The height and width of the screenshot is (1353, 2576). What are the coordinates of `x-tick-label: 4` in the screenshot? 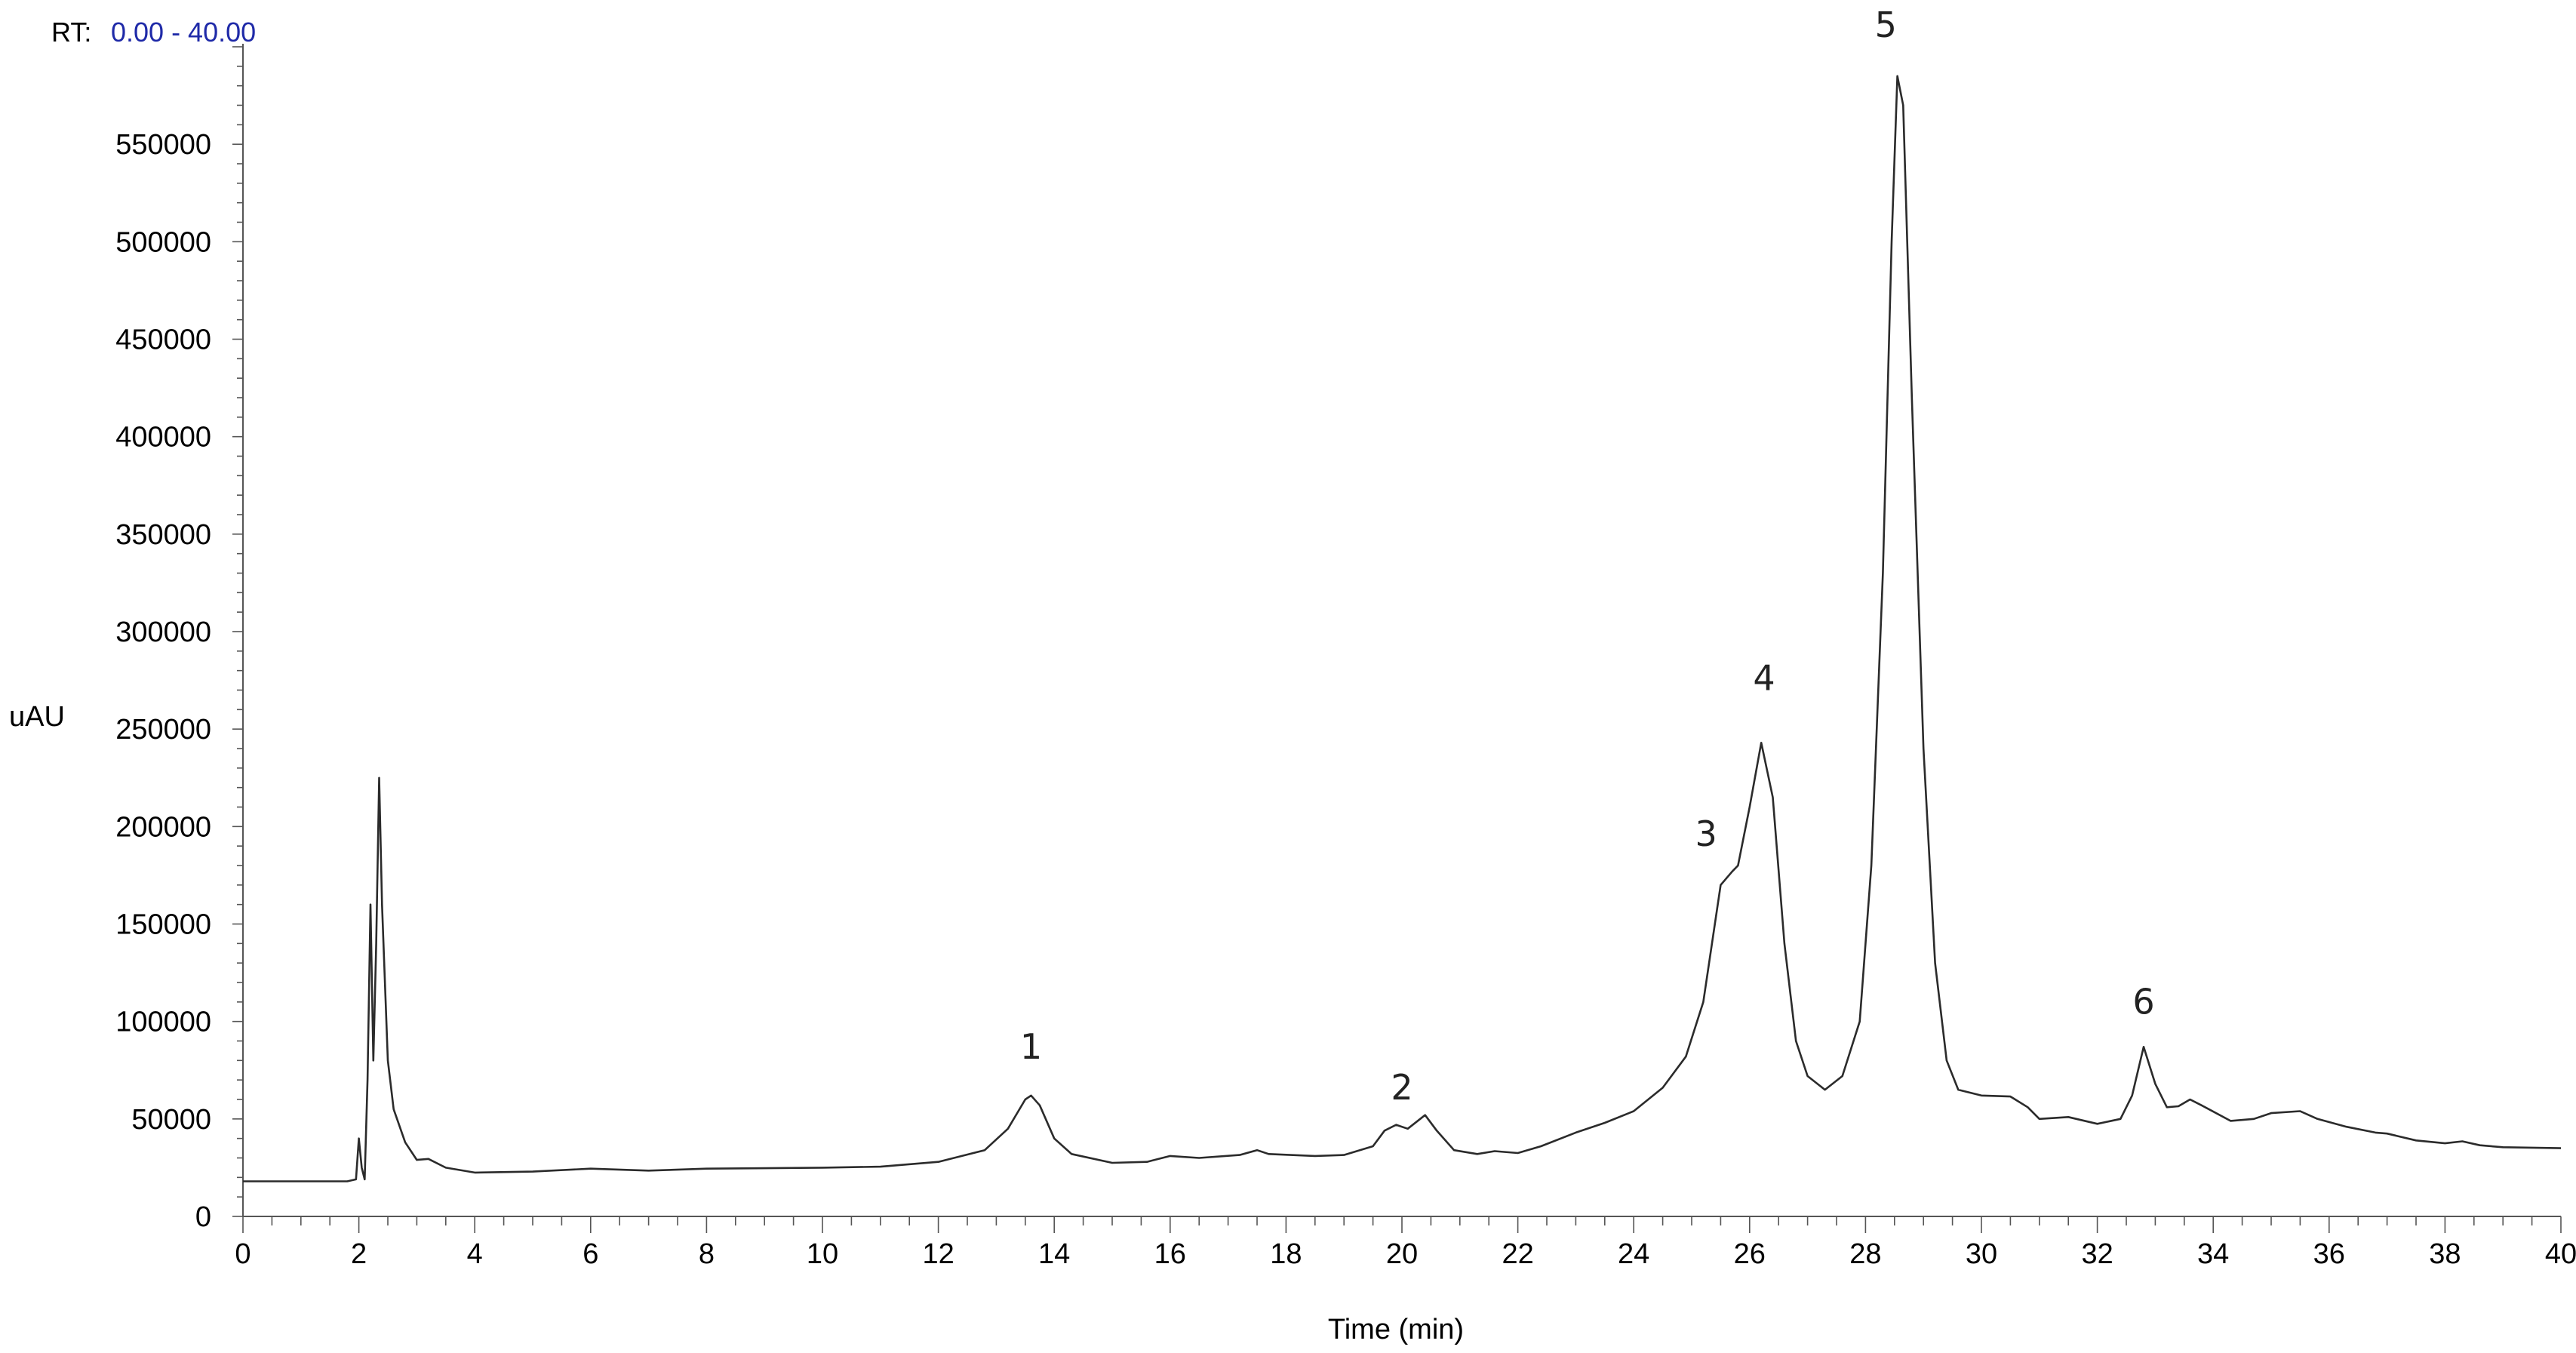 It's located at (475, 1254).